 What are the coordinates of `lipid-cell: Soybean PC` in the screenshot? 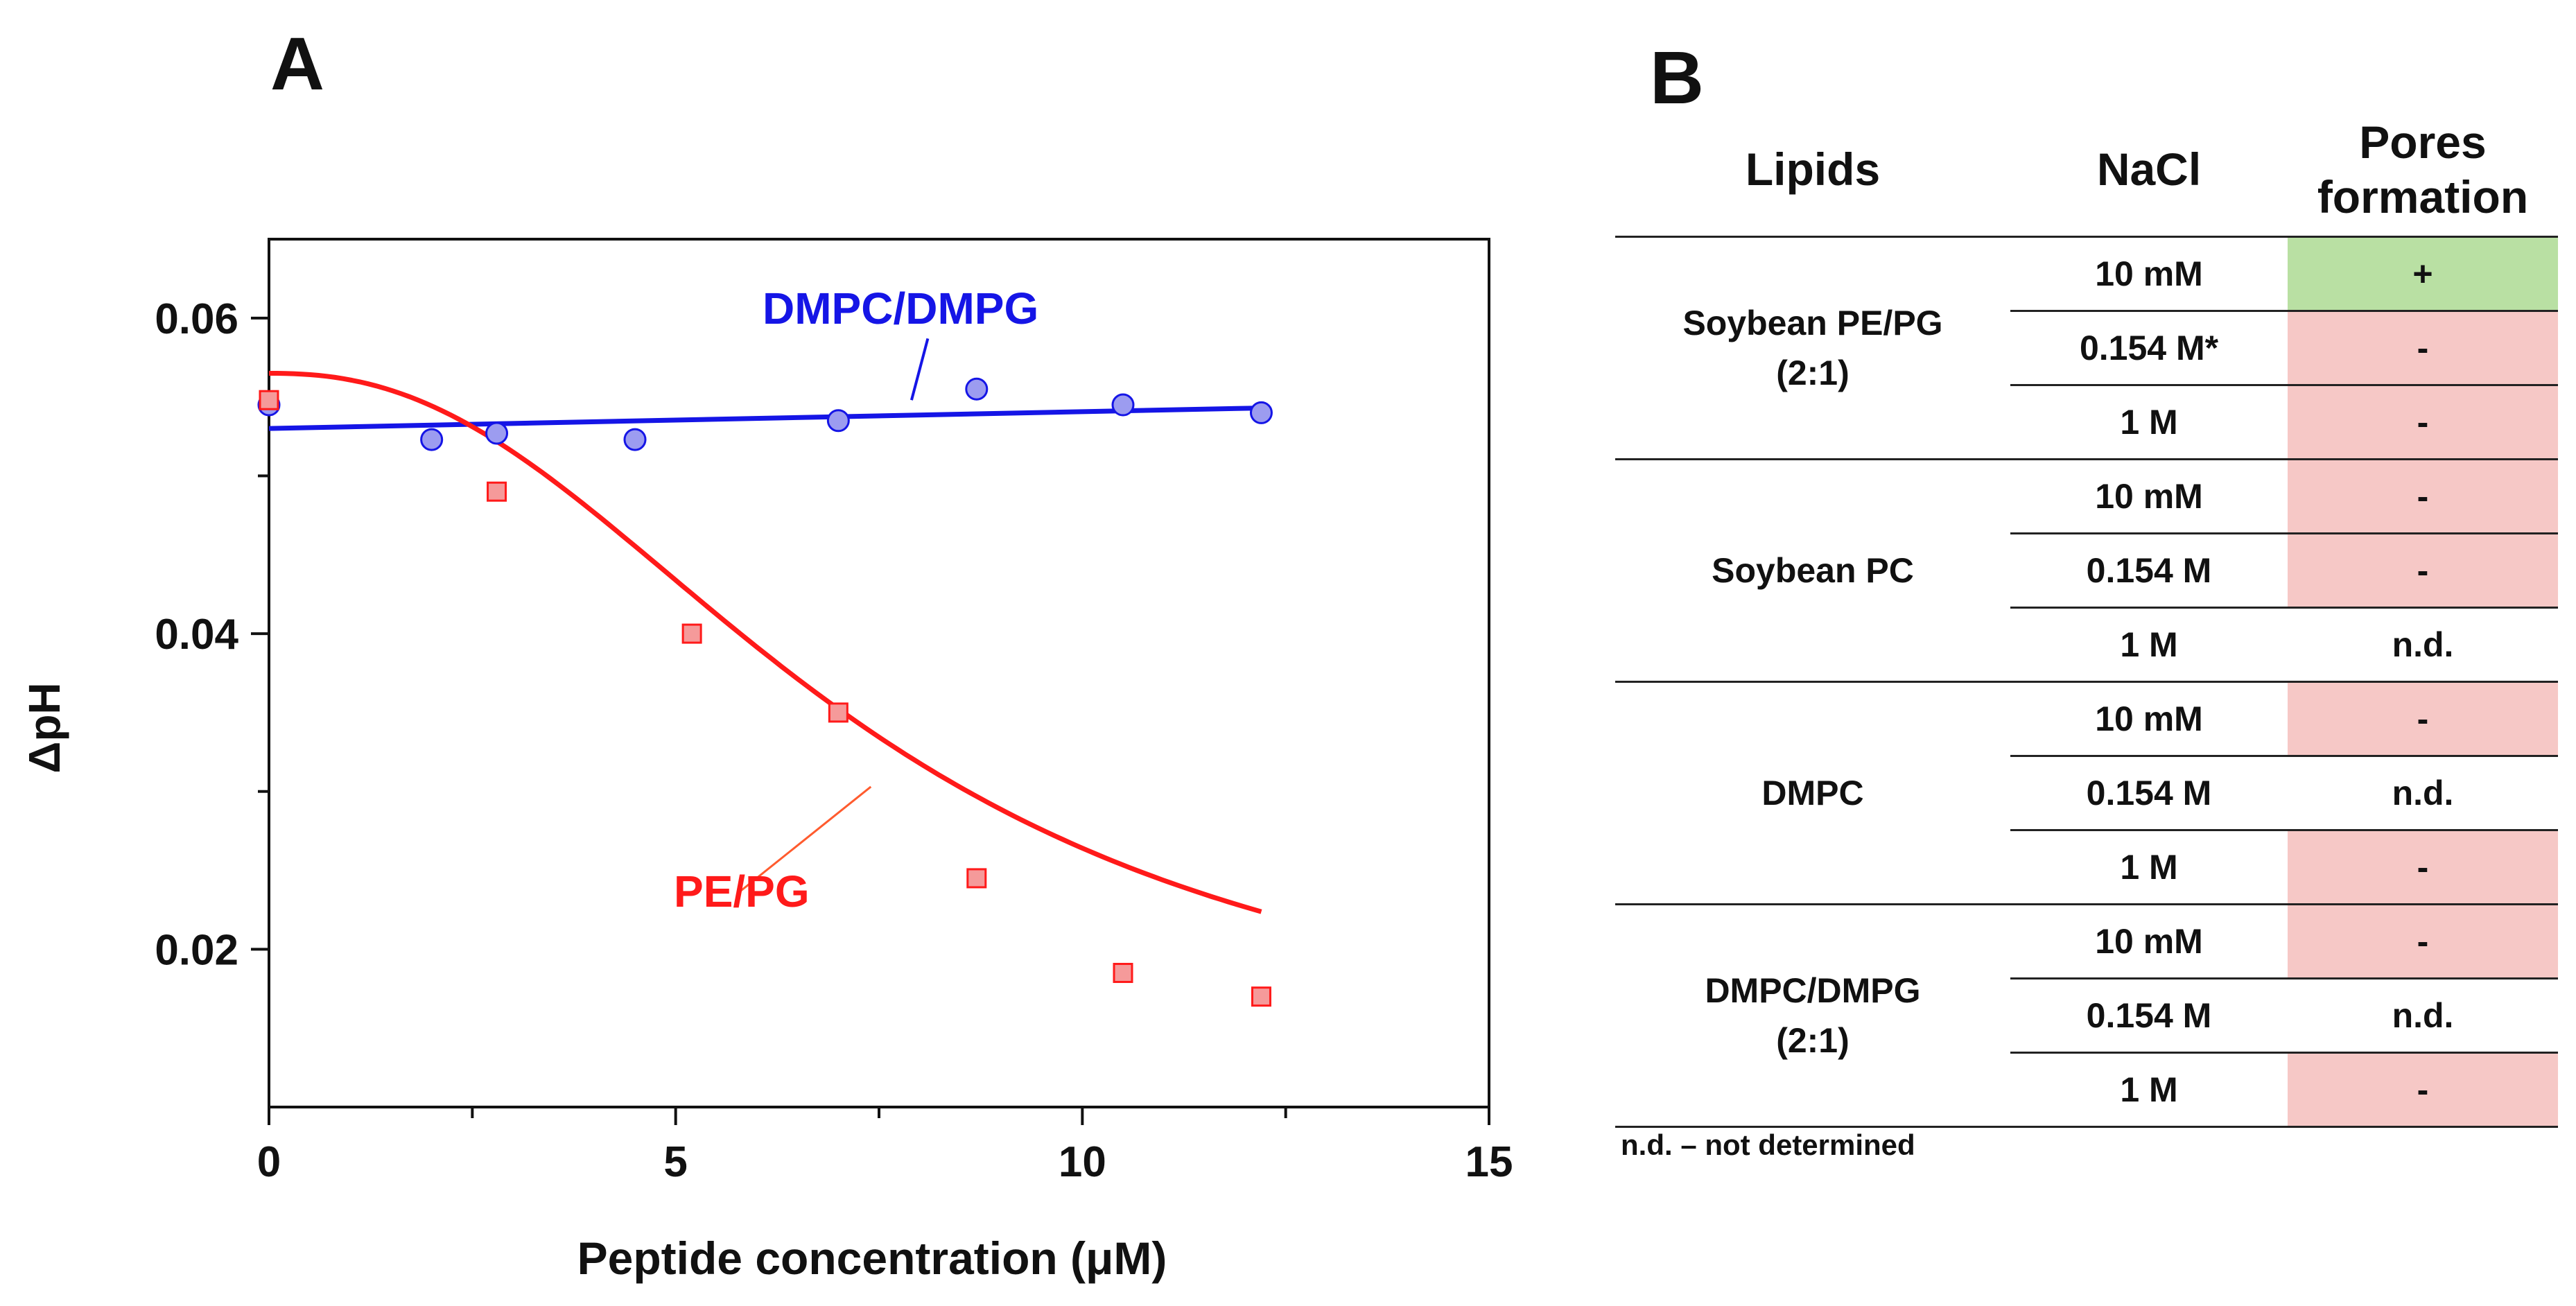 It's located at (1812, 571).